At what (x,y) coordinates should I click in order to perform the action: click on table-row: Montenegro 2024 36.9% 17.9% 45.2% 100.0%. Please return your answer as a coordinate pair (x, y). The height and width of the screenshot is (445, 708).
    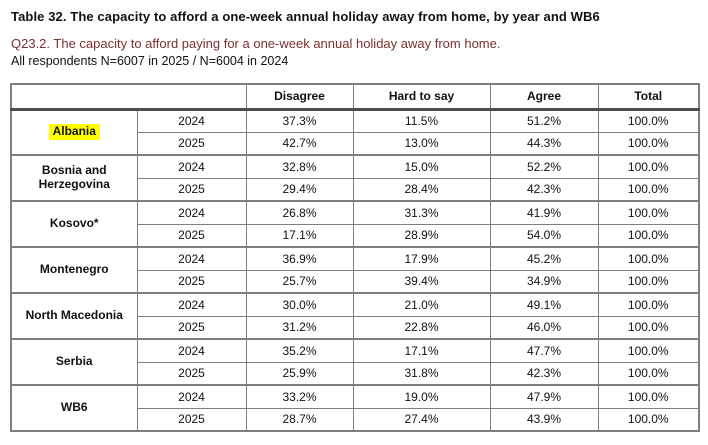
    Looking at the image, I should click on (355, 270).